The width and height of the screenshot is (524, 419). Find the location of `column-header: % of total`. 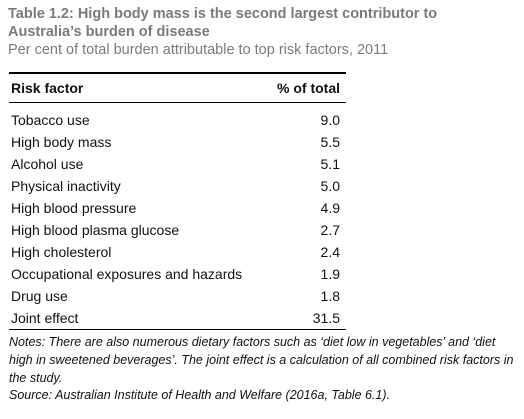

column-header: % of total is located at coordinates (308, 88).